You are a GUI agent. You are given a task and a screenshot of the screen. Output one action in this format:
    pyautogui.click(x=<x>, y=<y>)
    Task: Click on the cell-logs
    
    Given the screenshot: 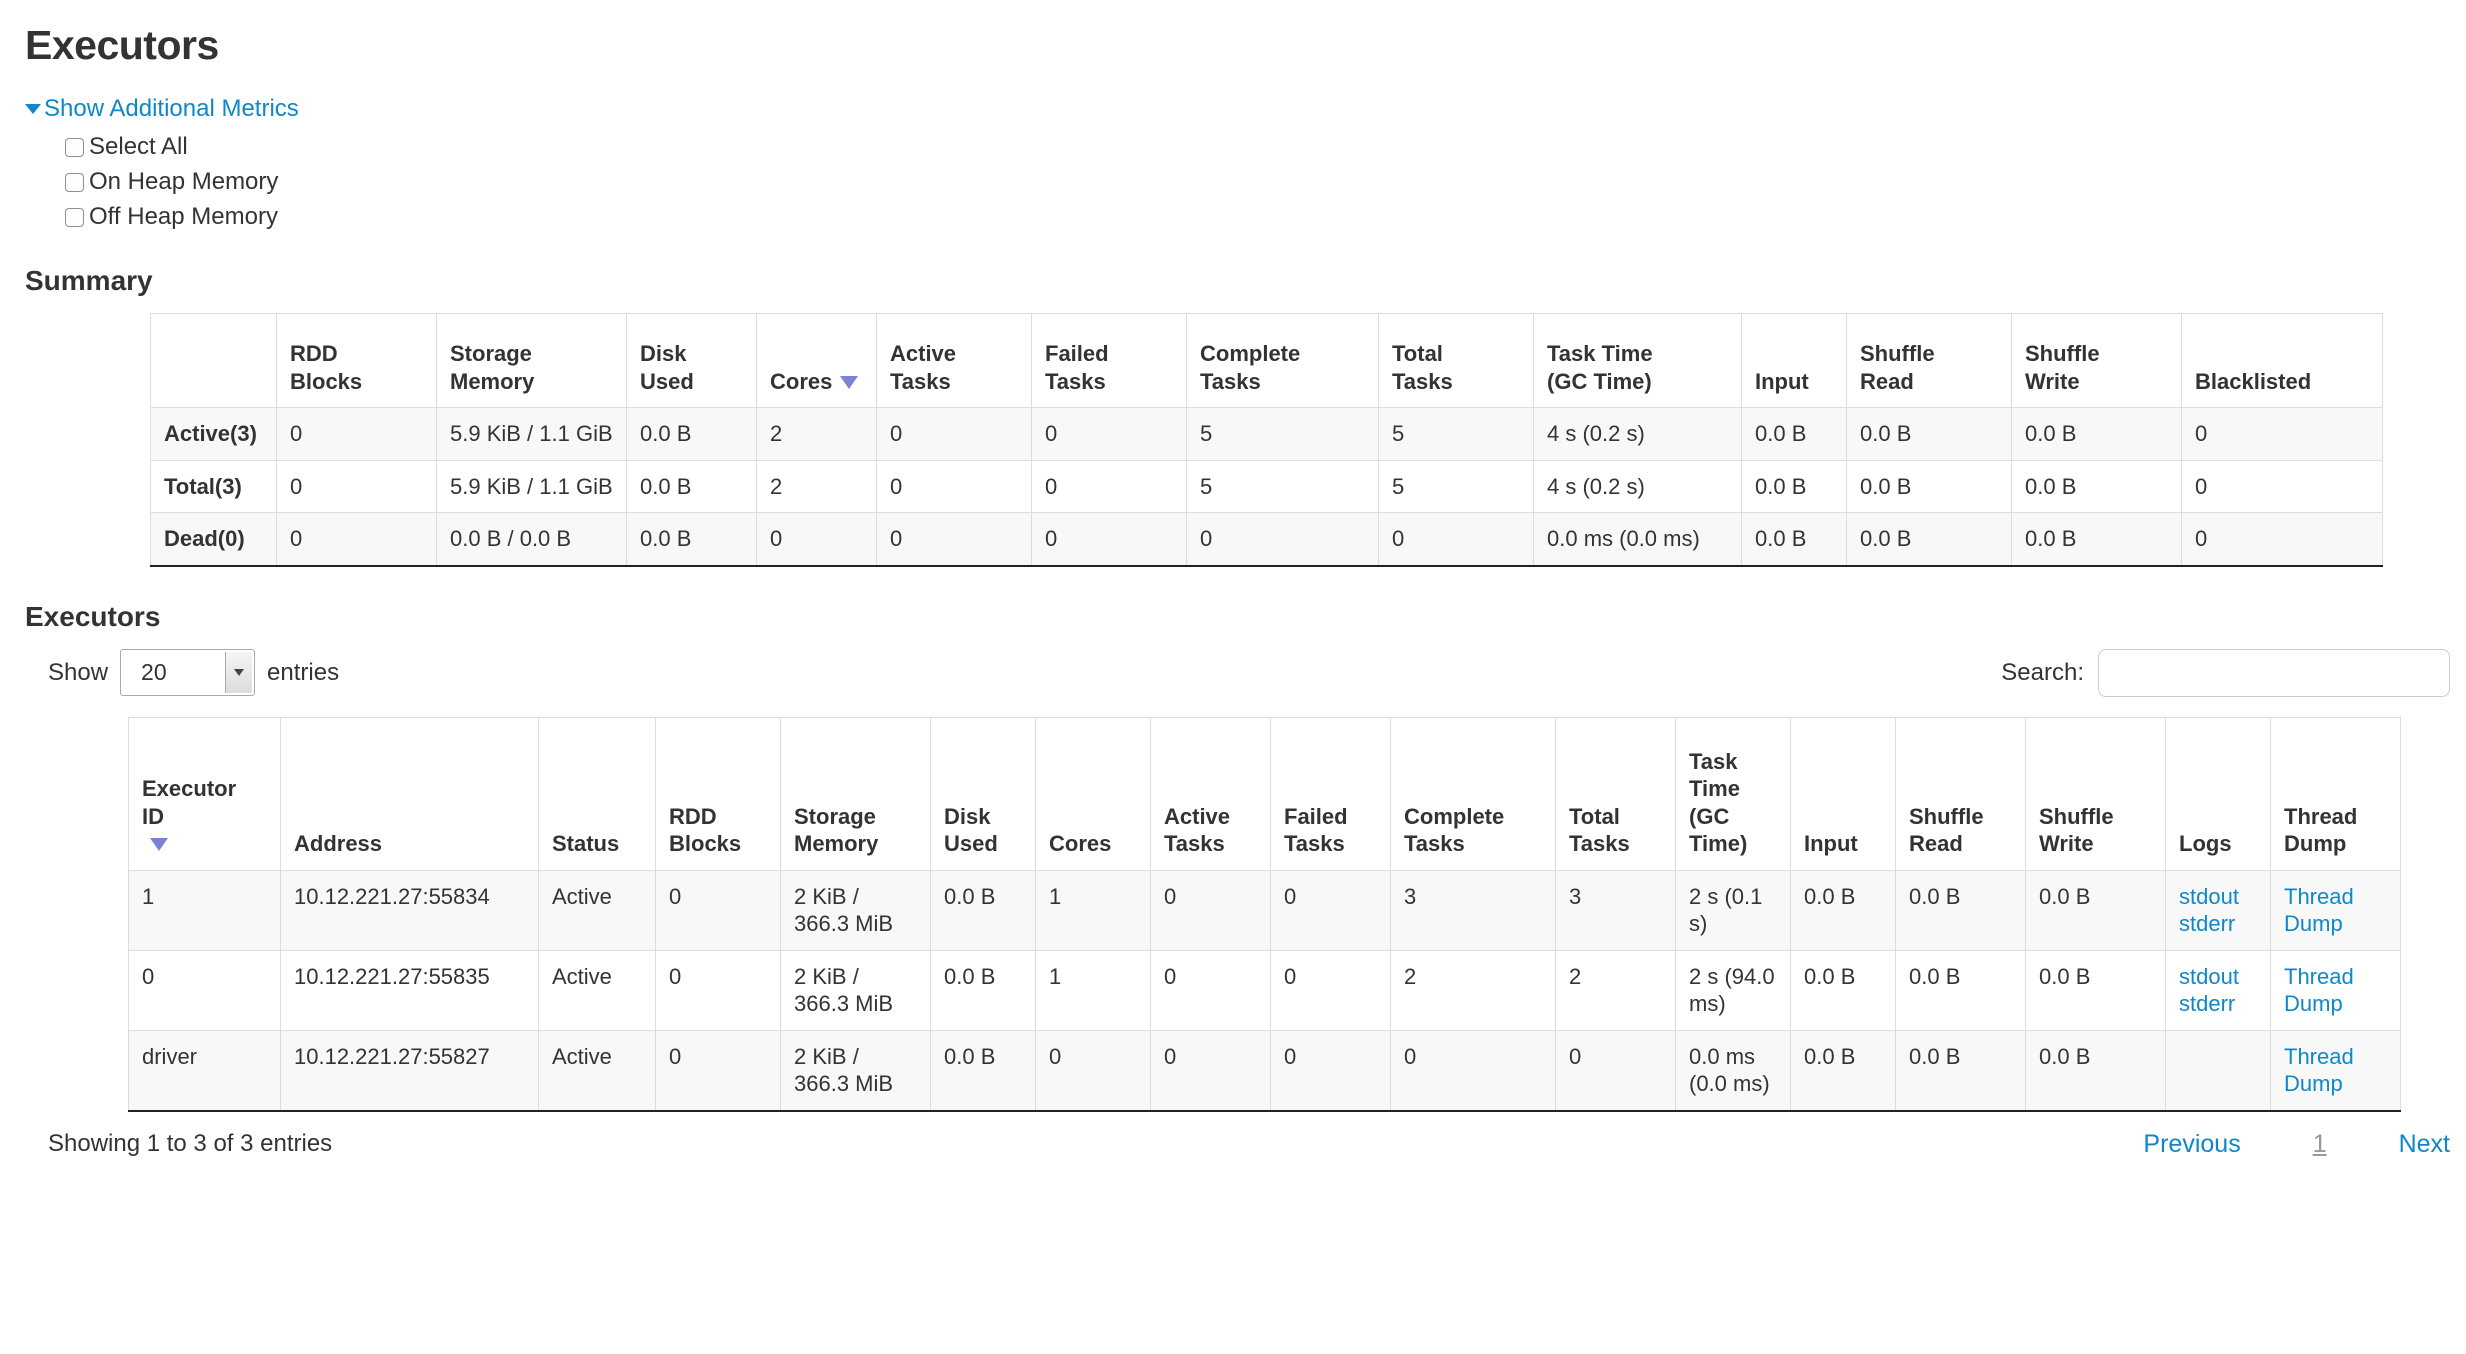 What is the action you would take?
    pyautogui.click(x=2218, y=1070)
    